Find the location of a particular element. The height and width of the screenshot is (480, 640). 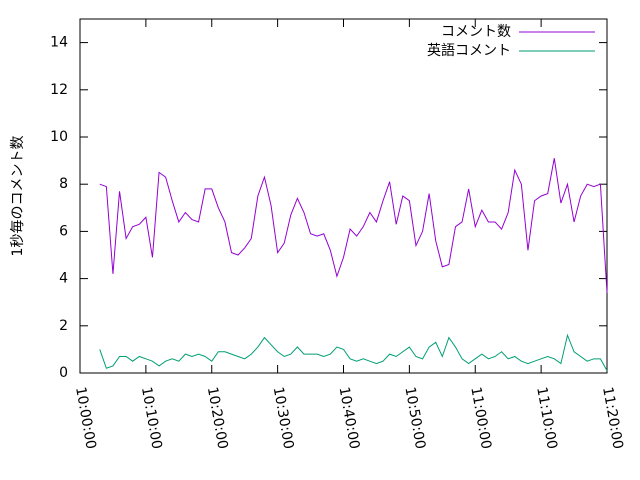

x-tick-label: 10:10:00 is located at coordinates (151, 418).